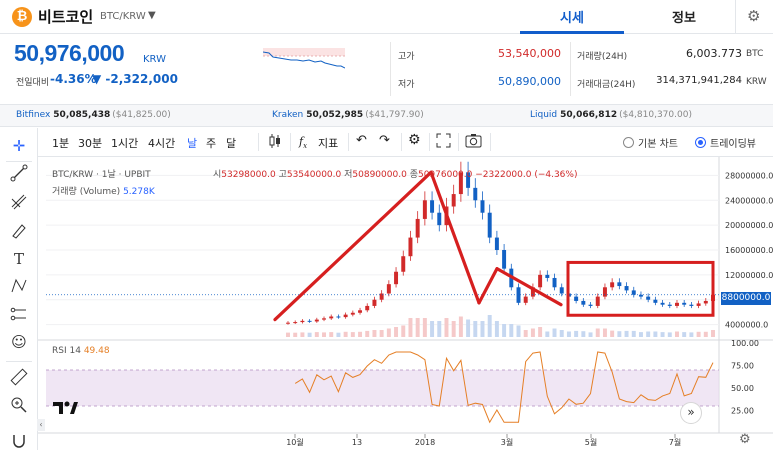  What do you see at coordinates (19, 231) in the screenshot?
I see `brush-icon` at bounding box center [19, 231].